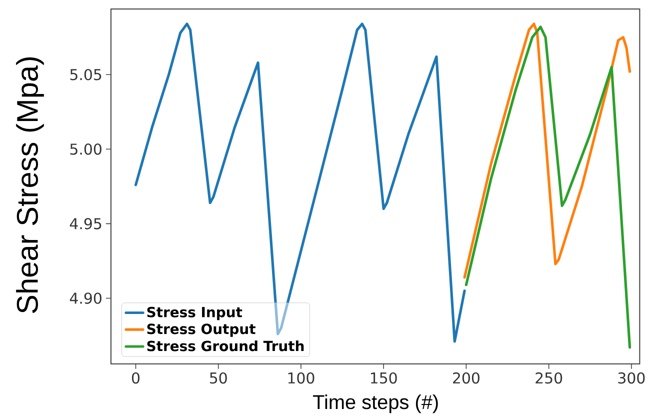 The width and height of the screenshot is (649, 416). I want to click on x-tick-label: 50, so click(218, 378).